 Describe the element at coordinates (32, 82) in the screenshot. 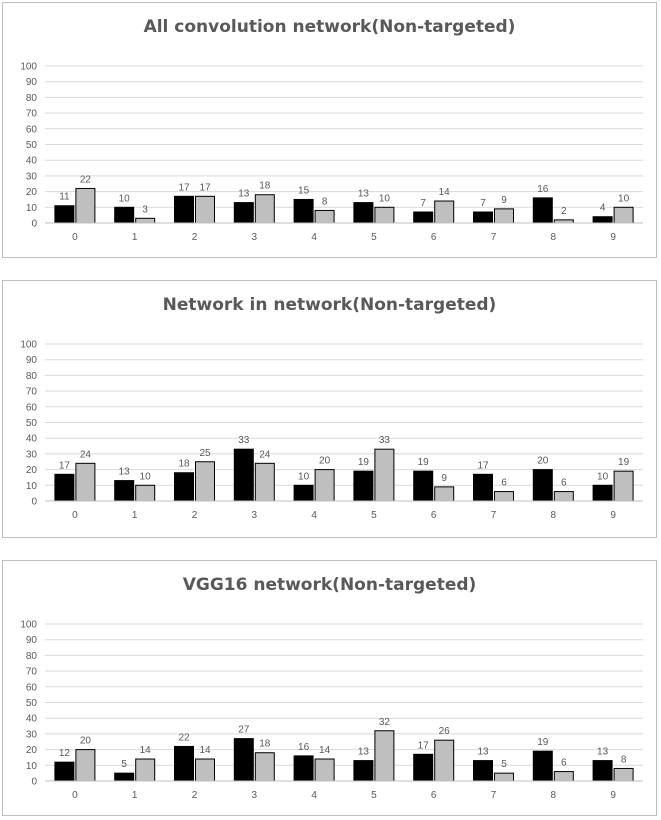

I see `y-tick-label: 90` at that location.